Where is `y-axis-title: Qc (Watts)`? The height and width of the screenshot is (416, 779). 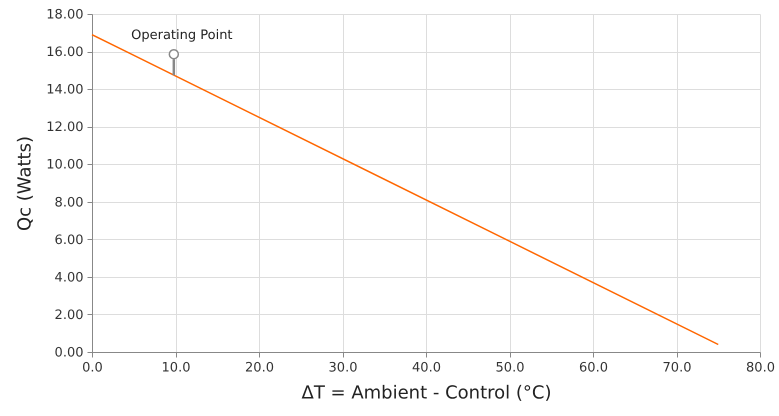 y-axis-title: Qc (Watts) is located at coordinates (25, 184).